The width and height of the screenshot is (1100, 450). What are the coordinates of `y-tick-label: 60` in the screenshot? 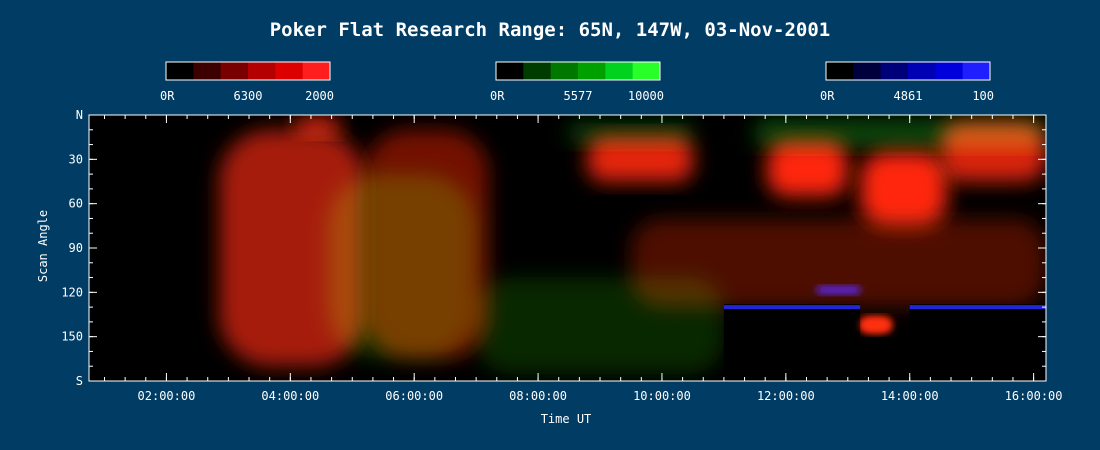 It's located at (76, 204).